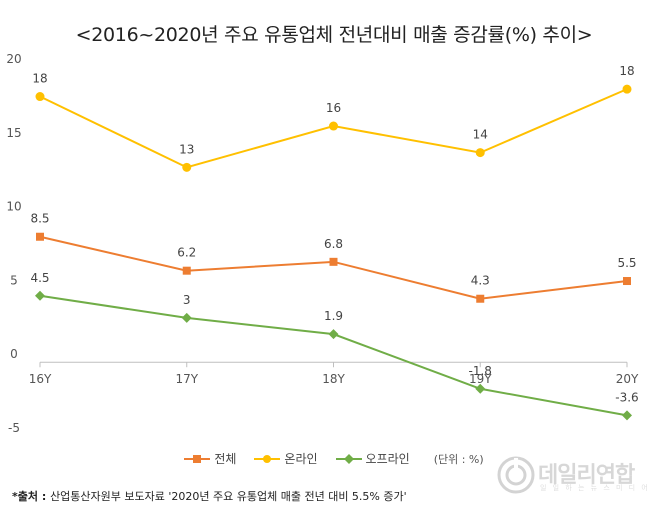 Image resolution: width=668 pixels, height=511 pixels. What do you see at coordinates (13, 59) in the screenshot?
I see `y-tick-label: 20` at bounding box center [13, 59].